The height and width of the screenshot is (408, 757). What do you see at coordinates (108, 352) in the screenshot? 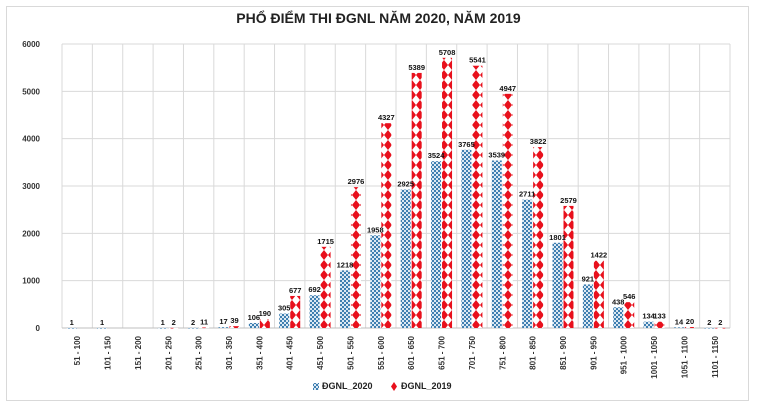
I see `x-tick-label: 101 - 150` at bounding box center [108, 352].